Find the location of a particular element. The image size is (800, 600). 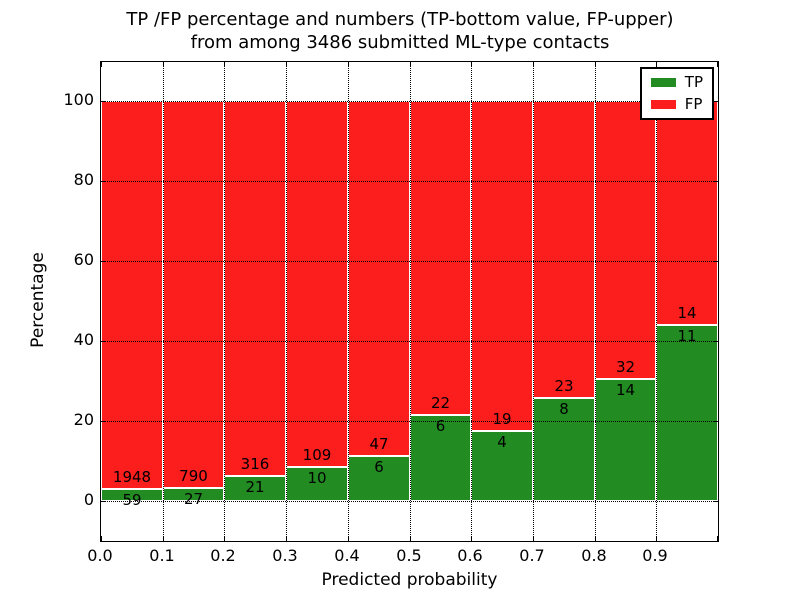

x-tick-label: 0.8 is located at coordinates (594, 555).